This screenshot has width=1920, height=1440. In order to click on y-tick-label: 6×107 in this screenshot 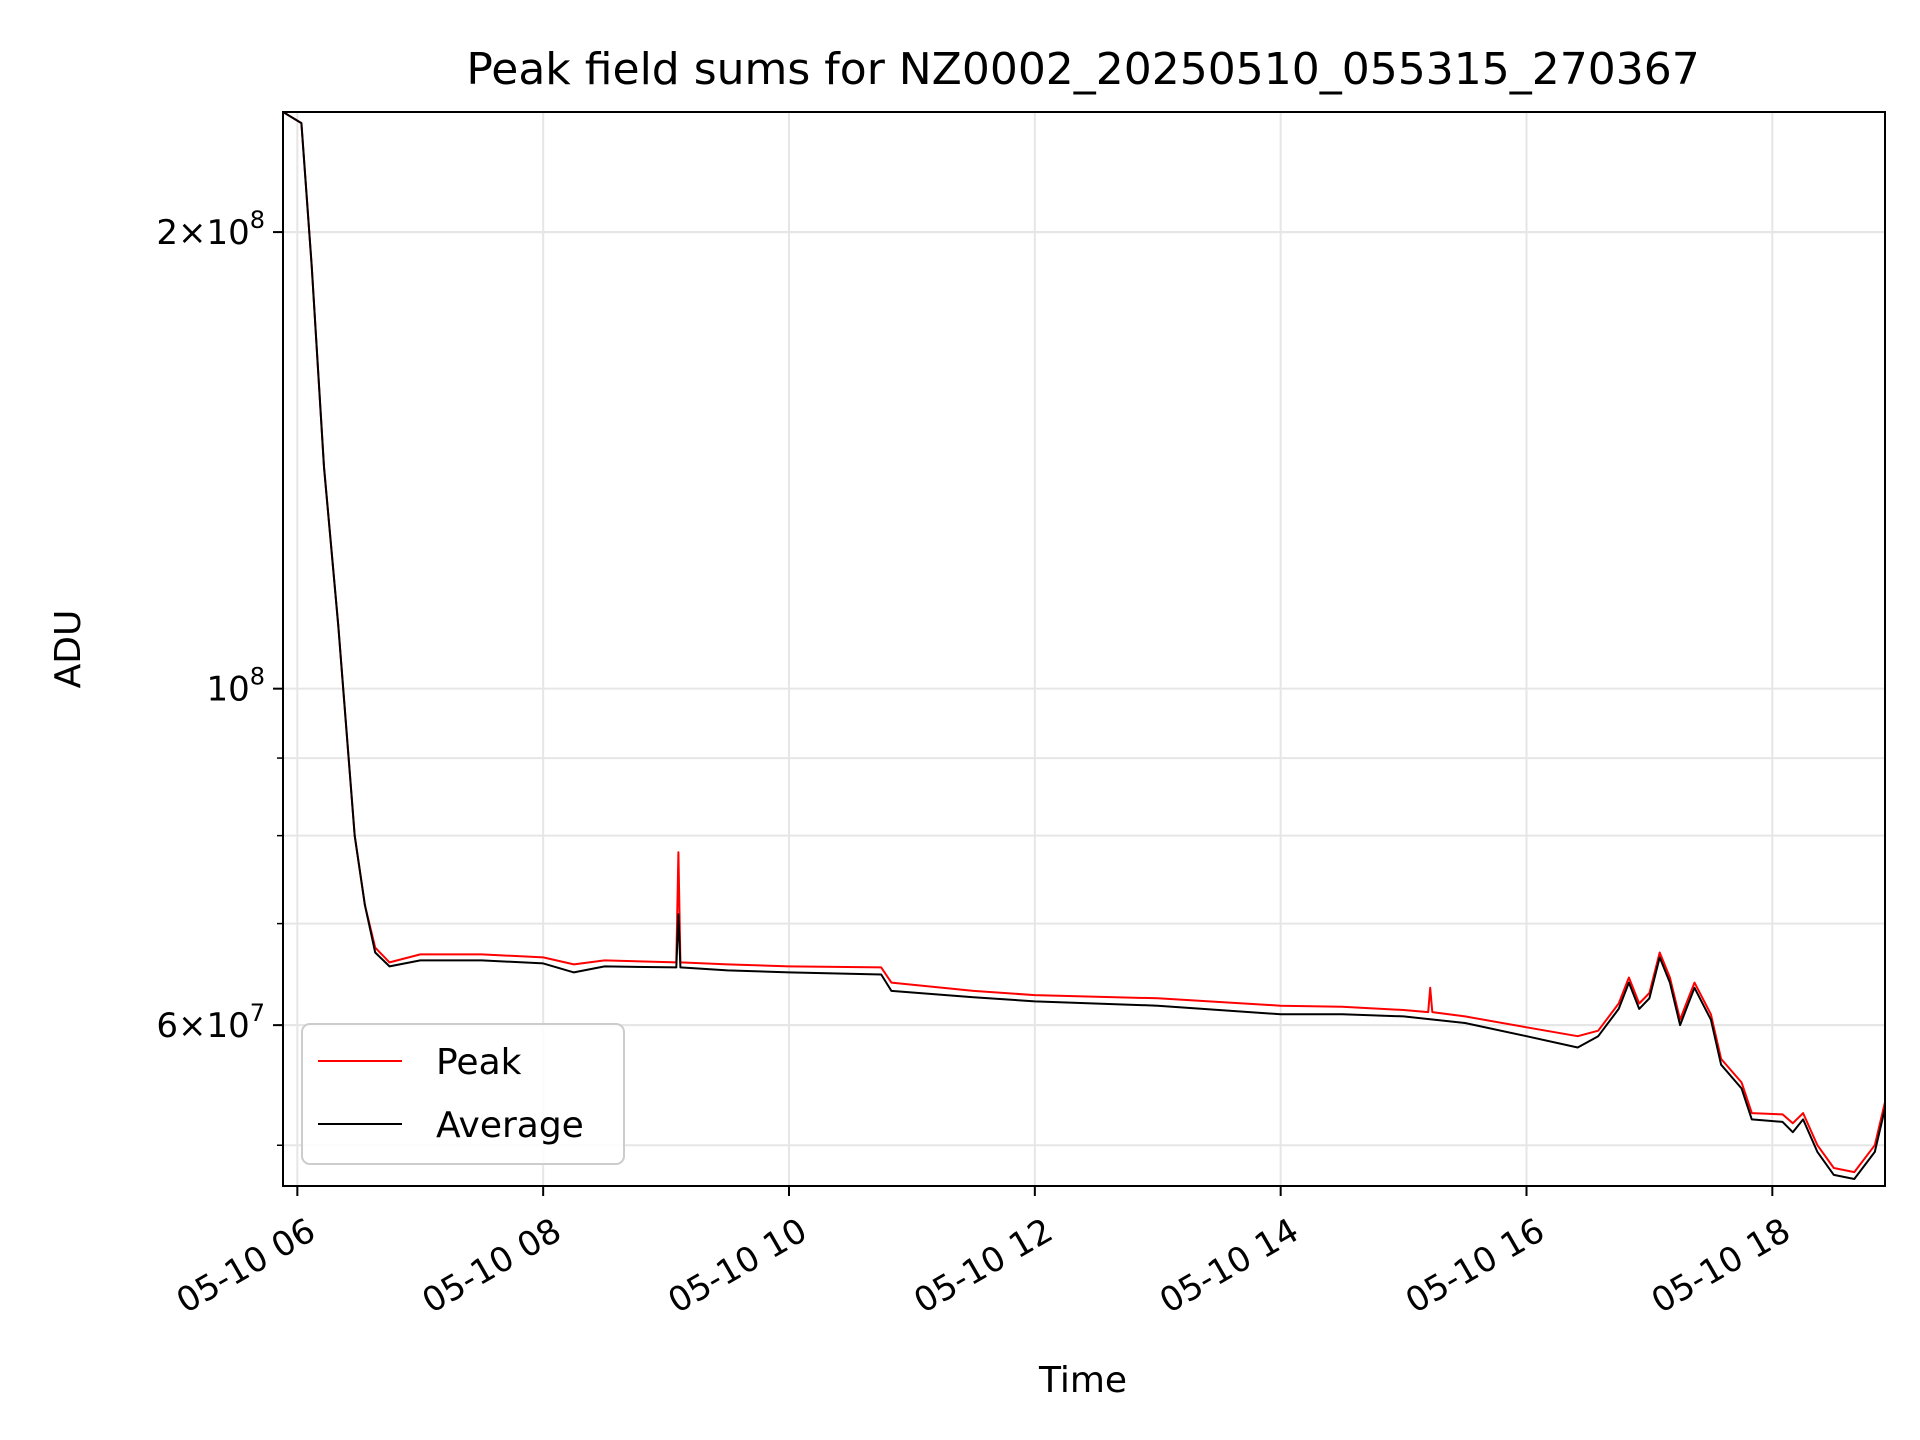, I will do `click(210, 1022)`.